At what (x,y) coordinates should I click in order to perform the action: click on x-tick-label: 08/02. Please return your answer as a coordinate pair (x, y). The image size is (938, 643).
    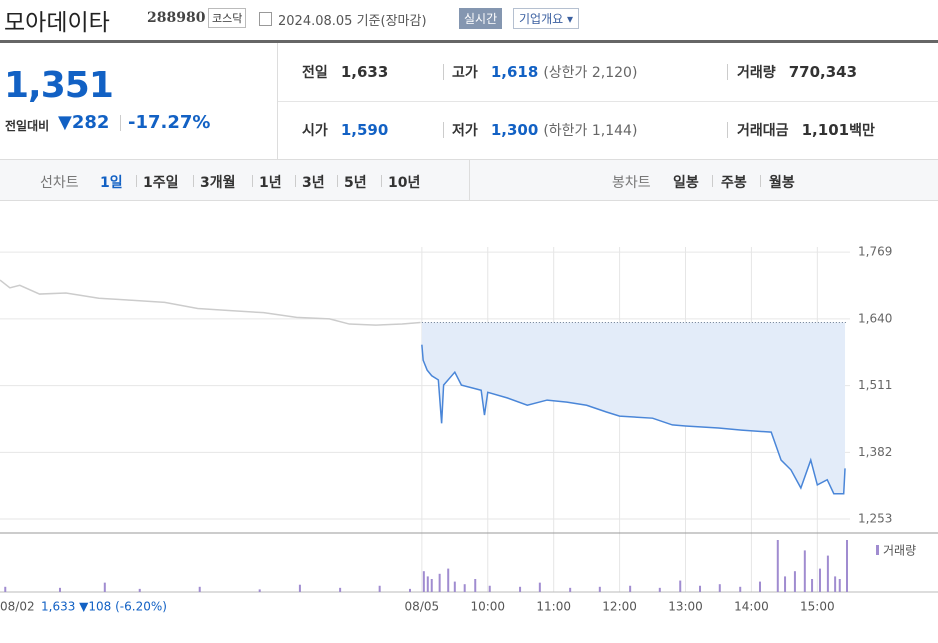
    Looking at the image, I should click on (17, 607).